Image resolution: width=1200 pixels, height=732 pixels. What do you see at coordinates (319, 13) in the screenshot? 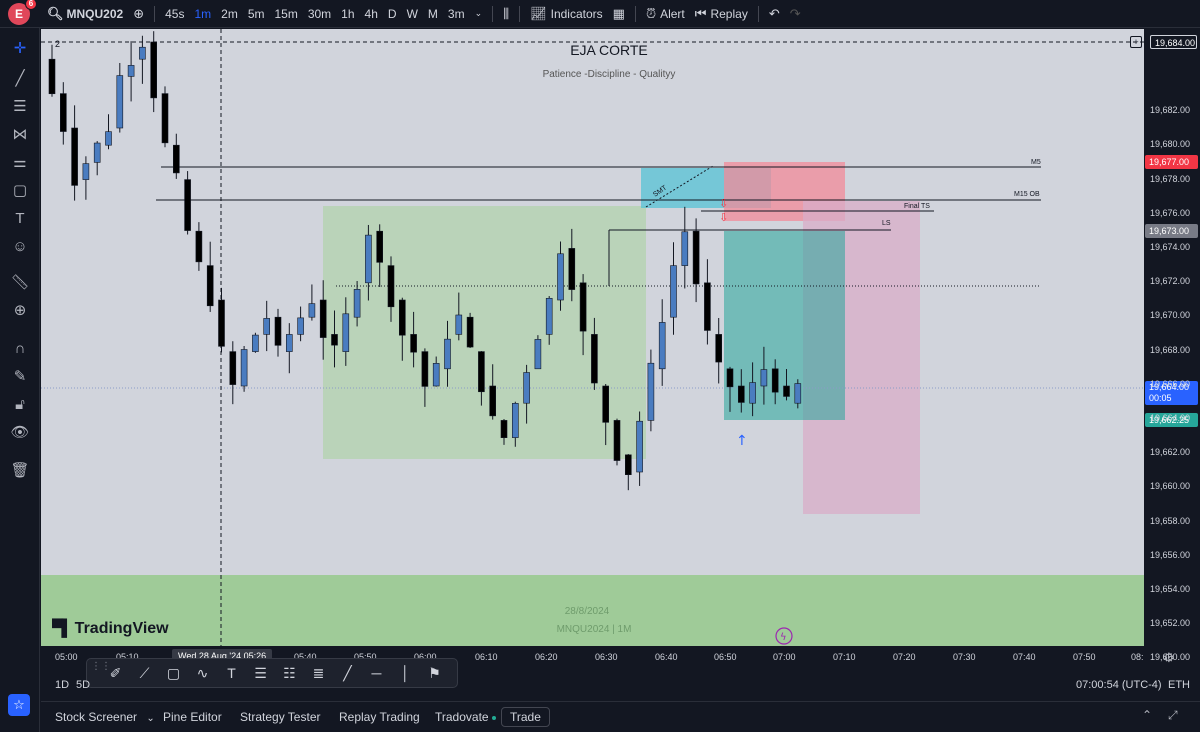
I see `interval-30m: 30m` at bounding box center [319, 13].